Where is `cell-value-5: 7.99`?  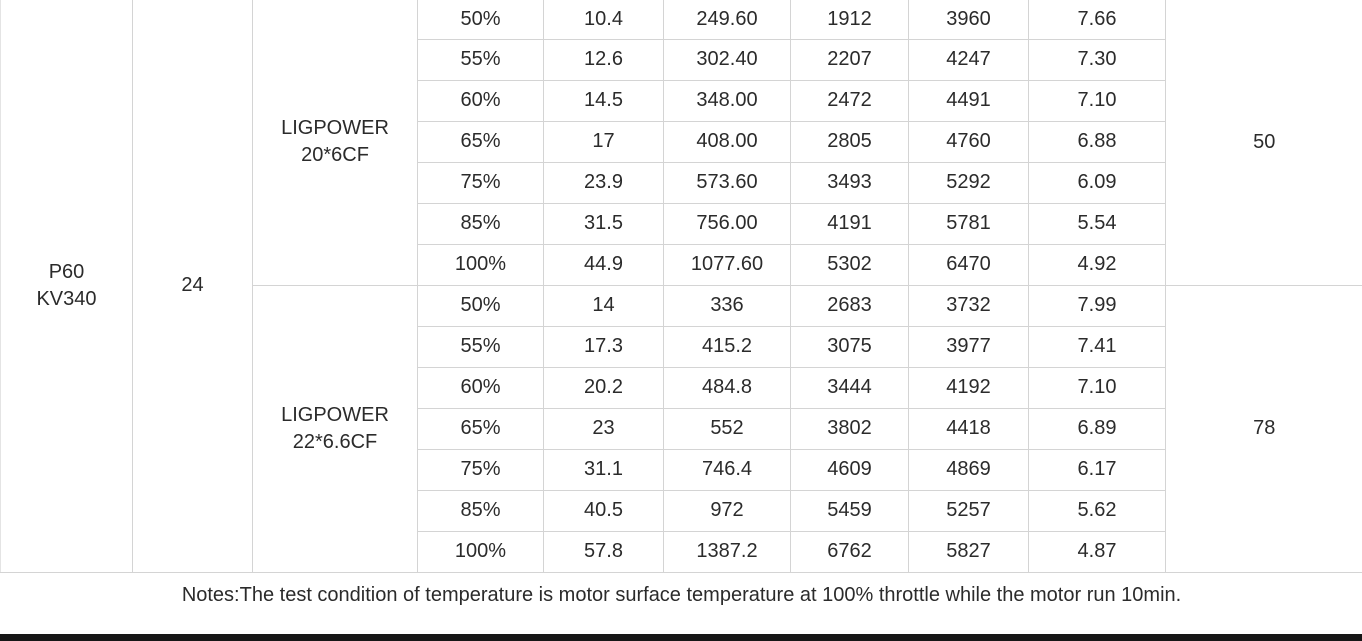
cell-value-5: 7.99 is located at coordinates (1097, 305).